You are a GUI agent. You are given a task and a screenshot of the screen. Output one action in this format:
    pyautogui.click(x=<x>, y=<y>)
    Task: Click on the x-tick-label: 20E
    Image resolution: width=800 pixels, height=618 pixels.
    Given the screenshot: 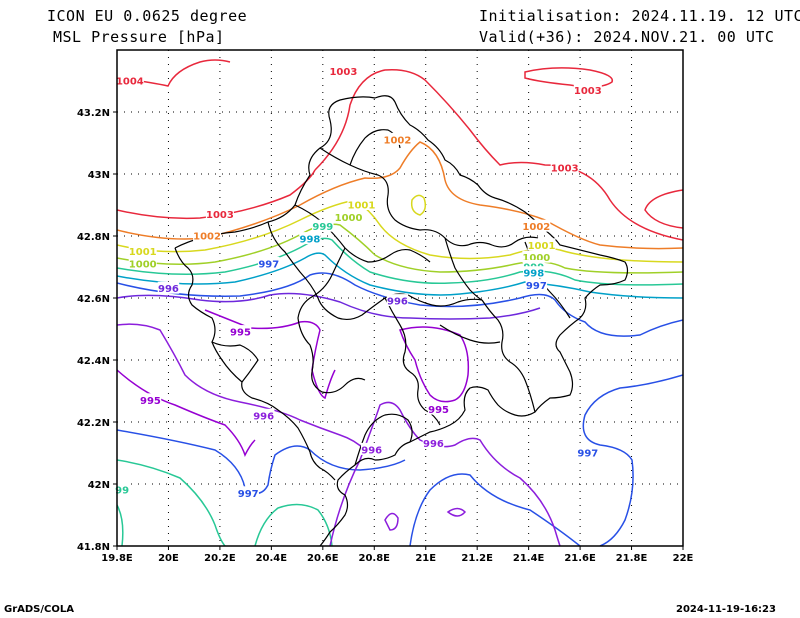 What is the action you would take?
    pyautogui.click(x=168, y=558)
    